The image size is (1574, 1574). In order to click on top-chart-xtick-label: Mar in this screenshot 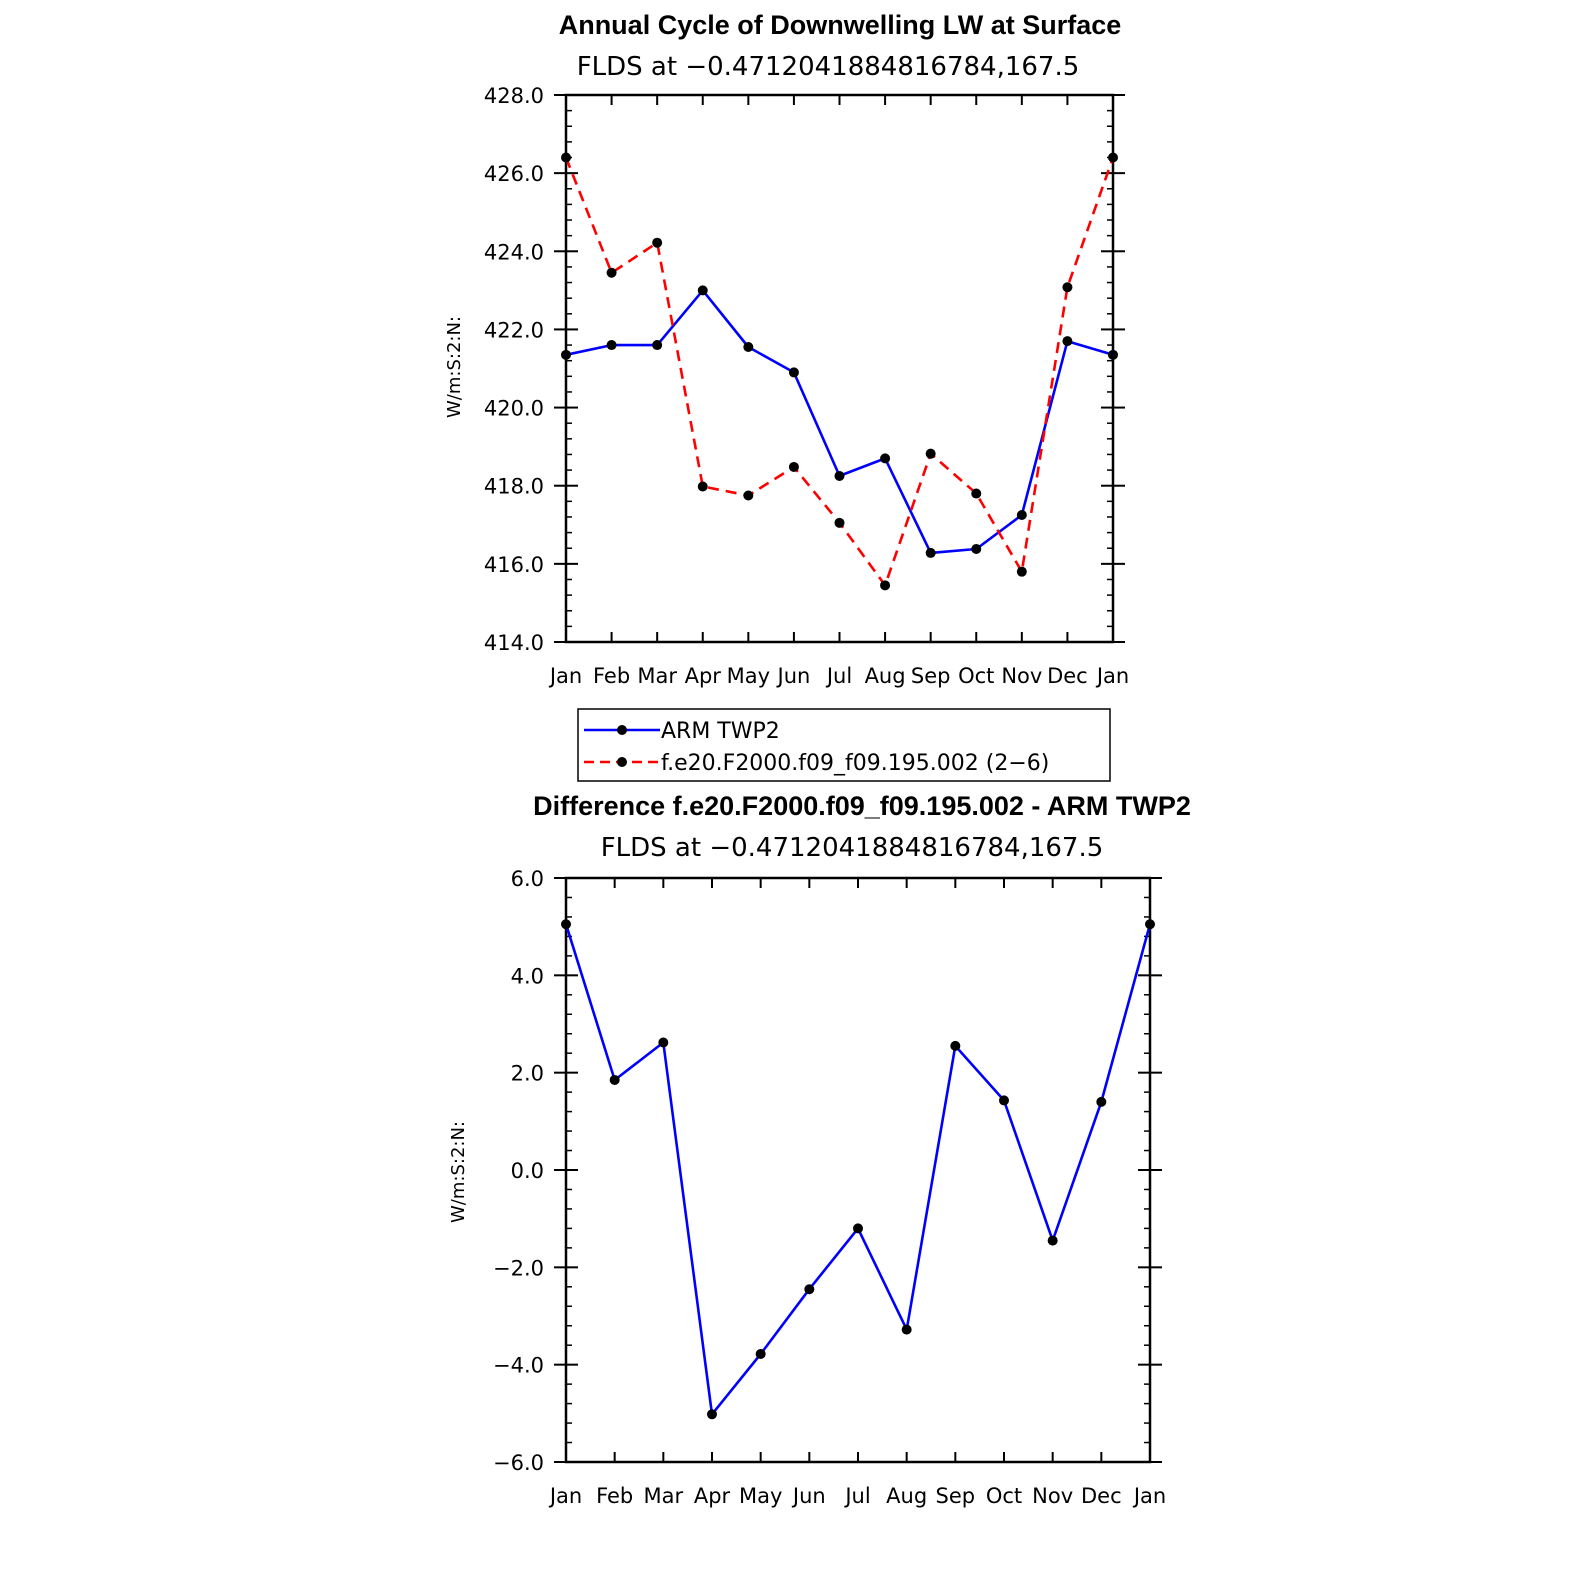, I will do `click(657, 676)`.